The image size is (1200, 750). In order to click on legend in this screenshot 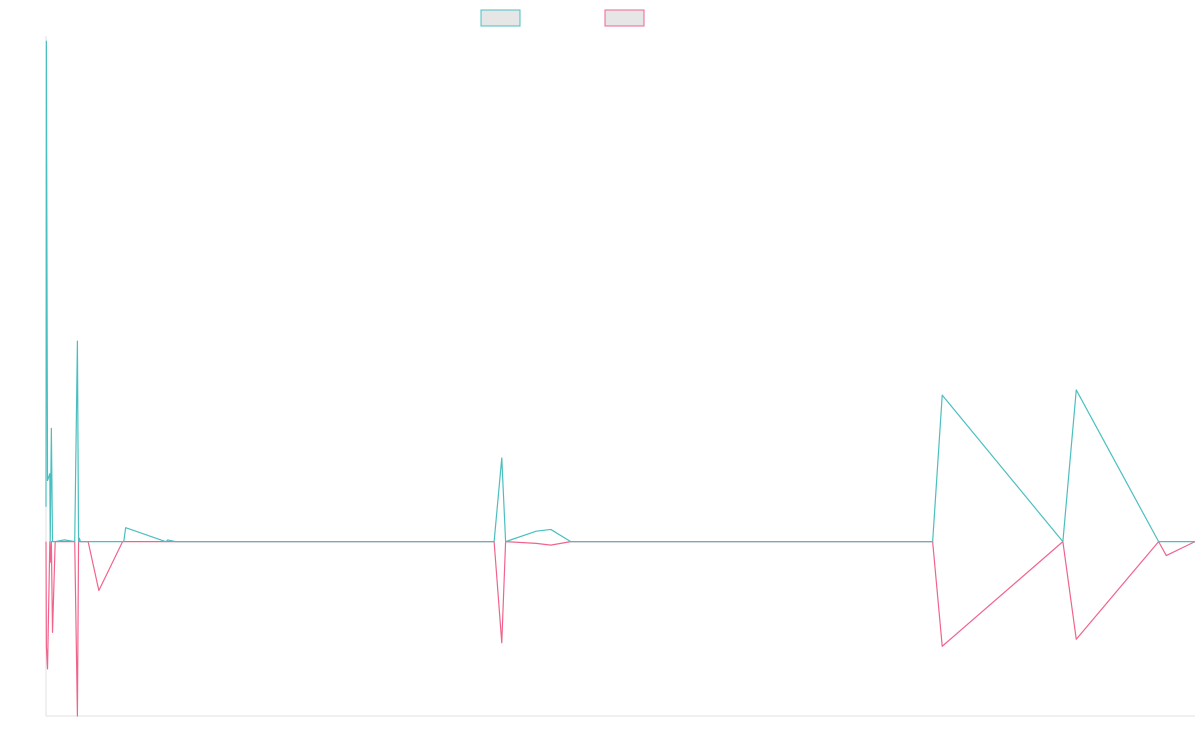, I will do `click(562, 18)`.